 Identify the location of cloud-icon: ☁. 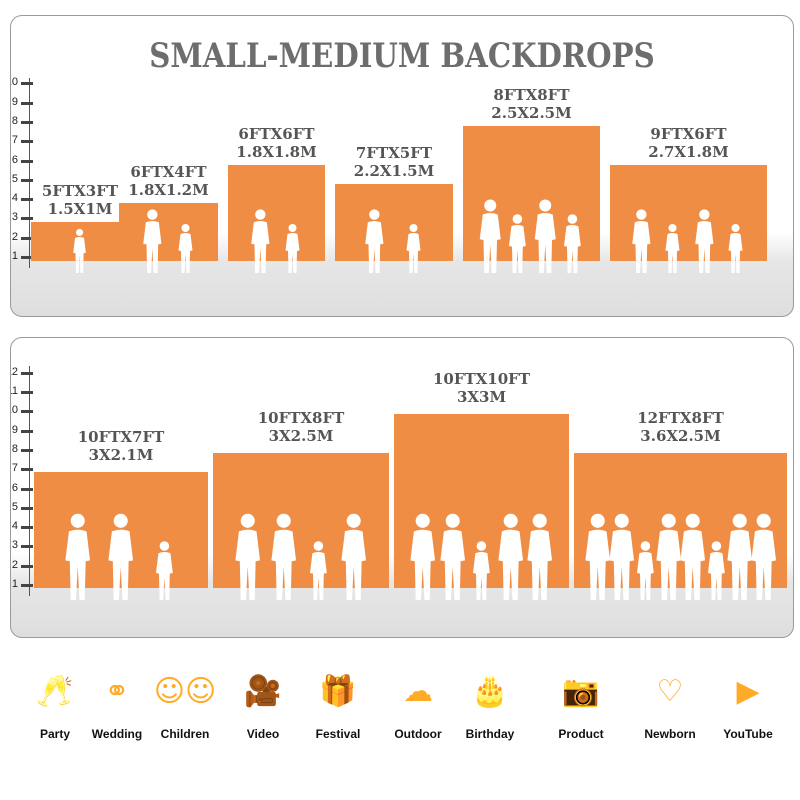
(418, 691).